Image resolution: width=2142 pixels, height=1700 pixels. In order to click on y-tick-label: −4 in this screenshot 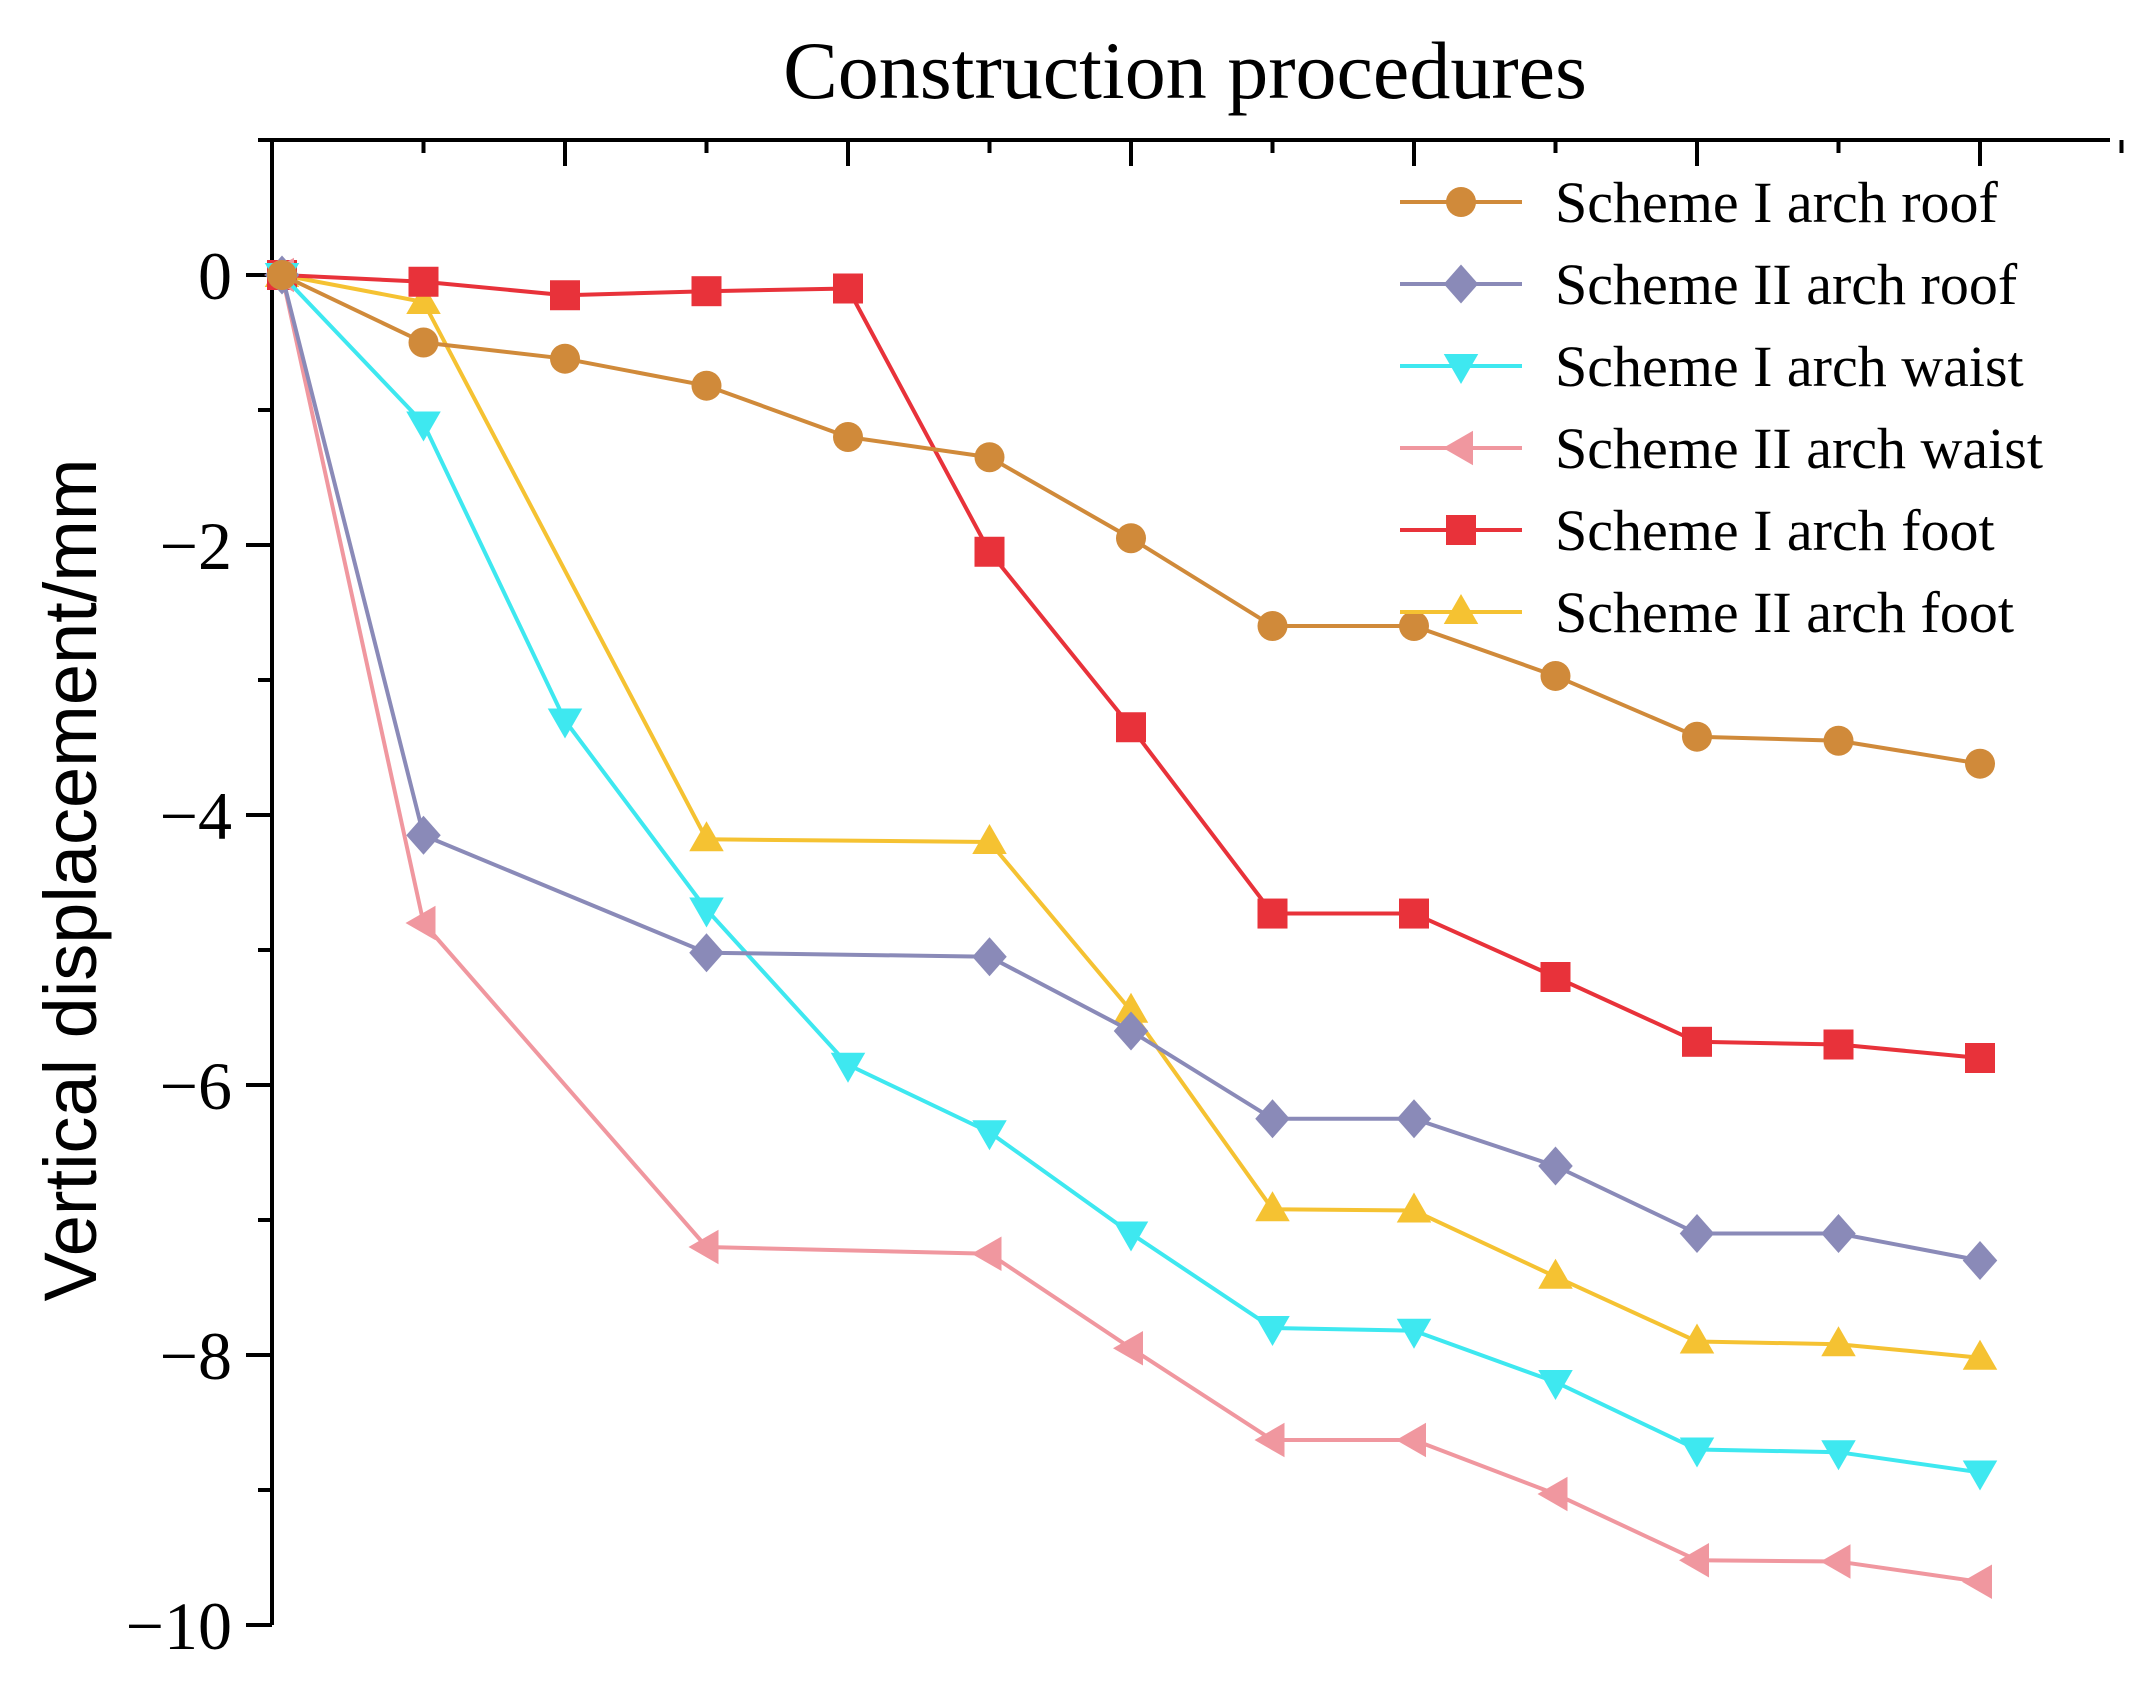, I will do `click(196, 816)`.